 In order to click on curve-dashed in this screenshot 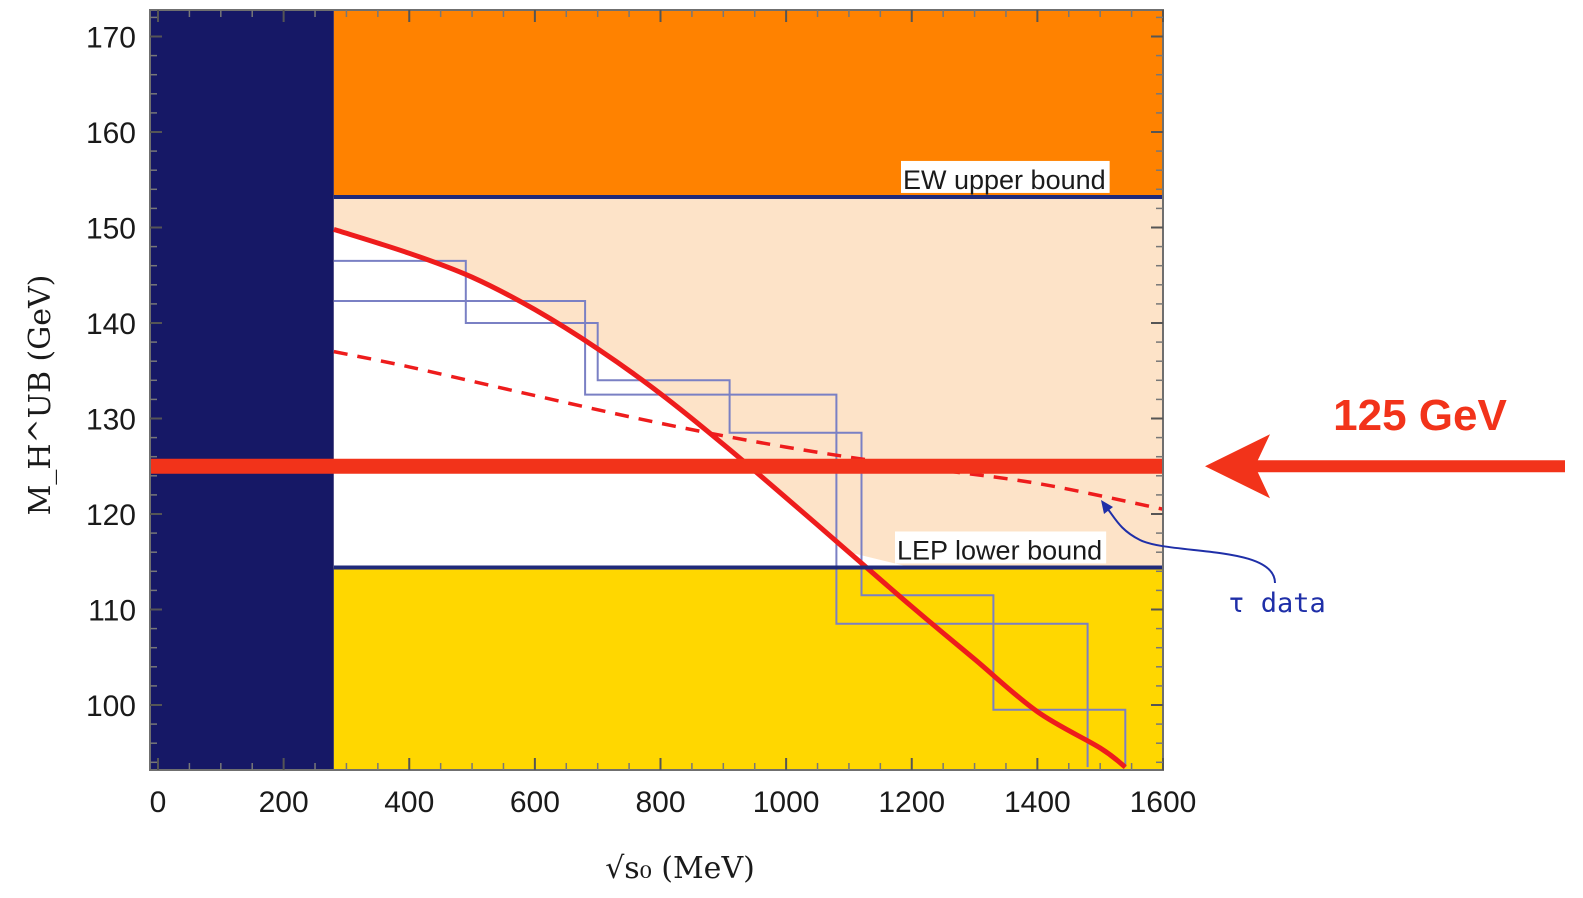, I will do `click(748, 430)`.